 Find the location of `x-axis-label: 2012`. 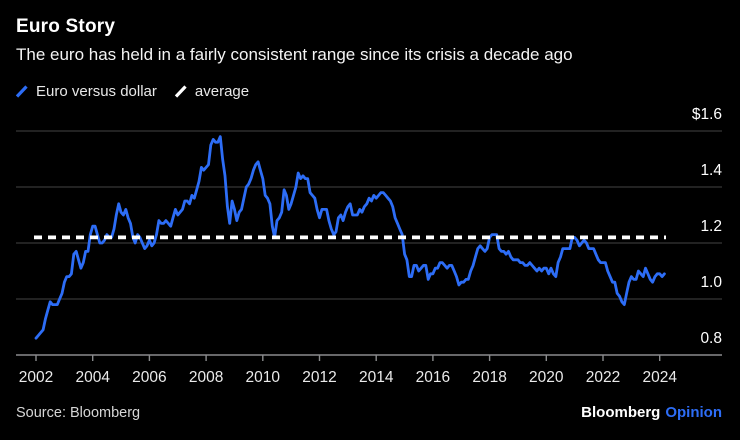

x-axis-label: 2012 is located at coordinates (319, 377).